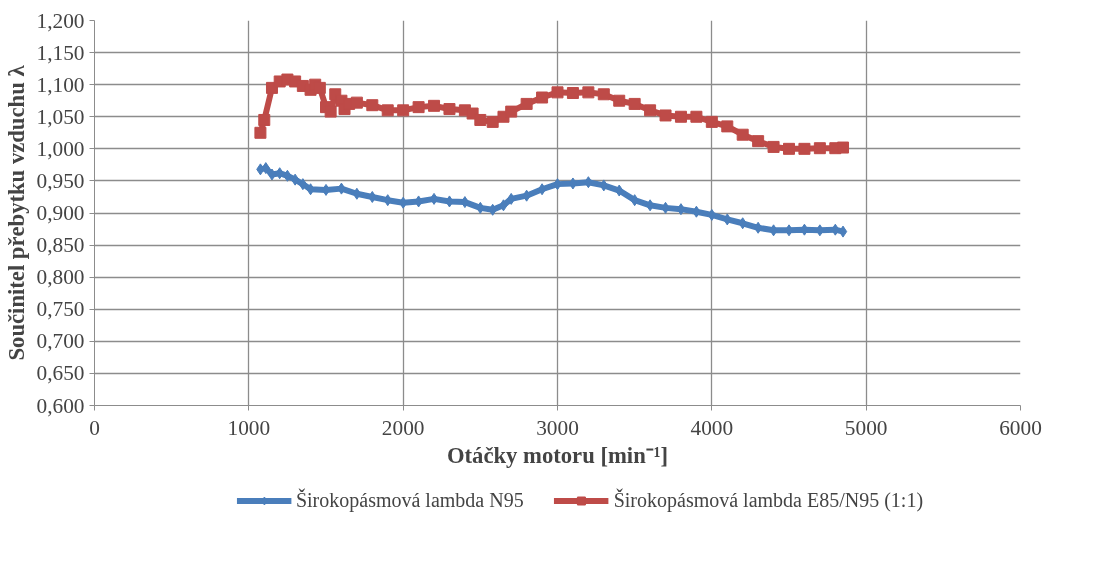 This screenshot has width=1100, height=569. What do you see at coordinates (1020, 427) in the screenshot?
I see `x-tick-label: 6000` at bounding box center [1020, 427].